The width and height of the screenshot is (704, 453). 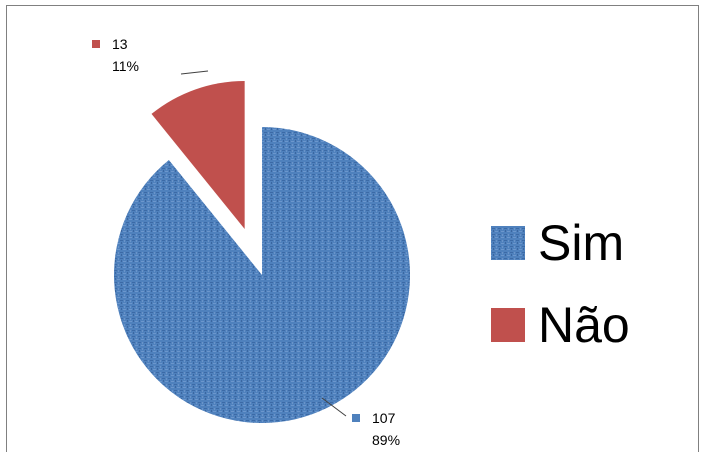 I want to click on pie-slice-no, so click(x=198, y=154).